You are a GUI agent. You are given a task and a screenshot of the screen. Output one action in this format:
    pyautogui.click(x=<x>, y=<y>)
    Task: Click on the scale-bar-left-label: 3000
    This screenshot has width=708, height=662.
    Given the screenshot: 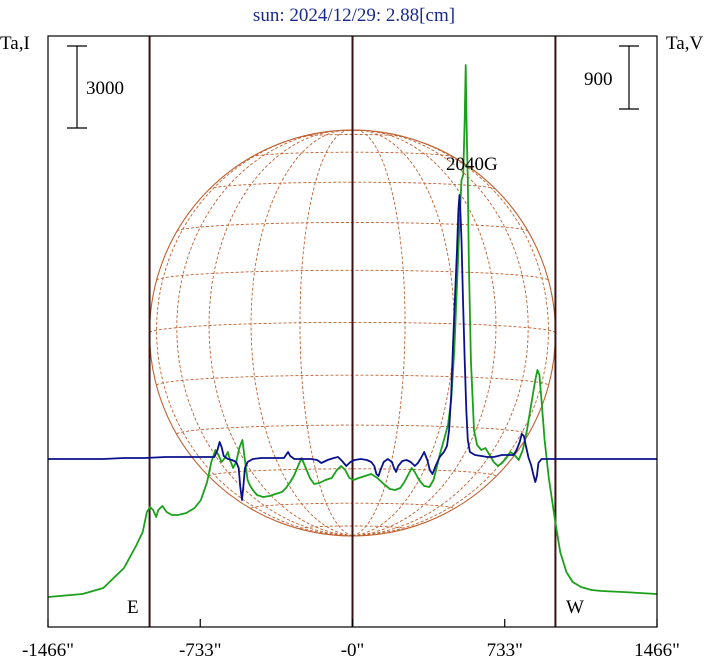 What is the action you would take?
    pyautogui.click(x=105, y=88)
    